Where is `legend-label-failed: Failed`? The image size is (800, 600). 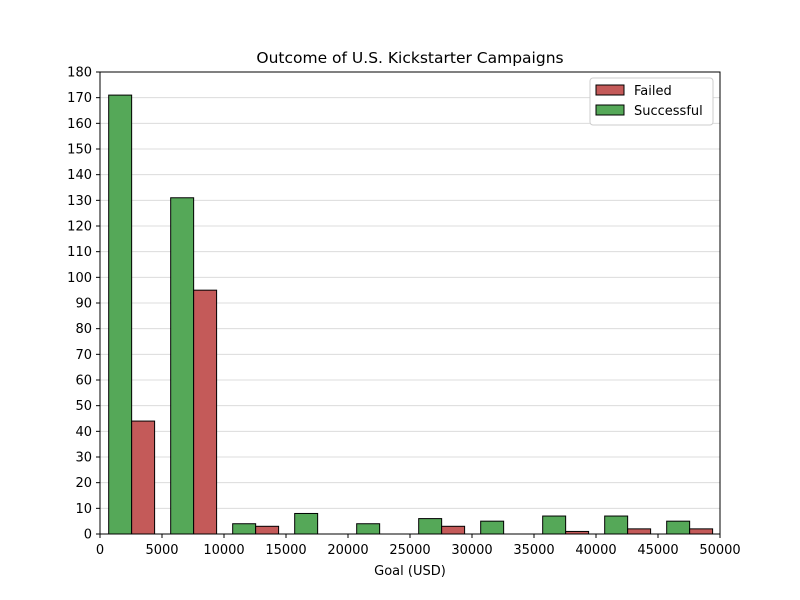
legend-label-failed: Failed is located at coordinates (653, 91).